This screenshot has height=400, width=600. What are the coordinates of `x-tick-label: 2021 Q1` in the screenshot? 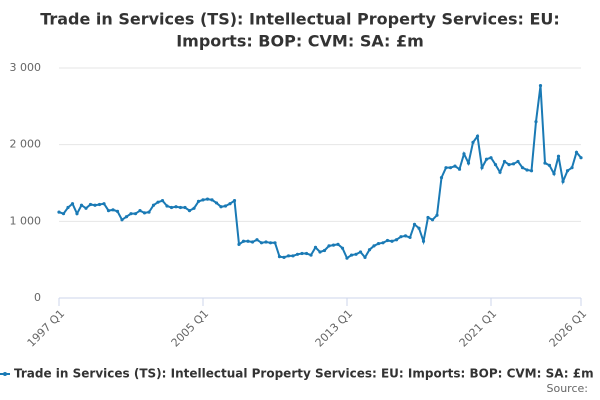 It's located at (478, 328).